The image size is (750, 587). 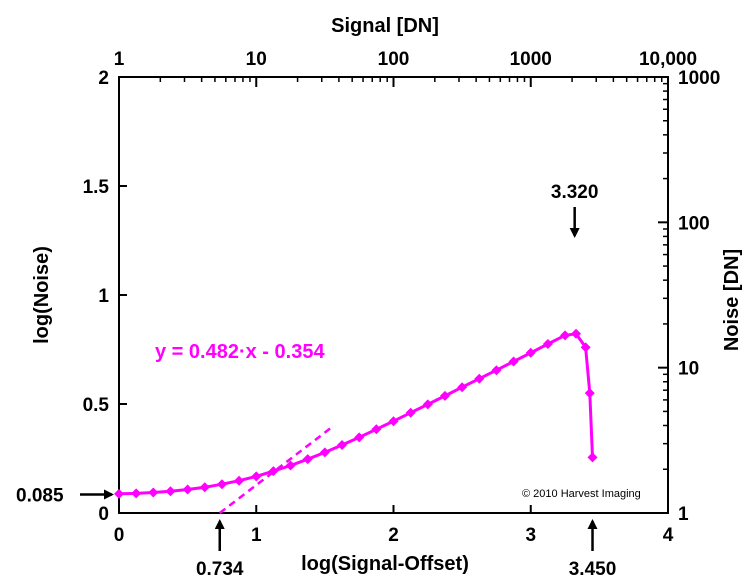 I want to click on right-tick-label: 1, so click(x=683, y=514).